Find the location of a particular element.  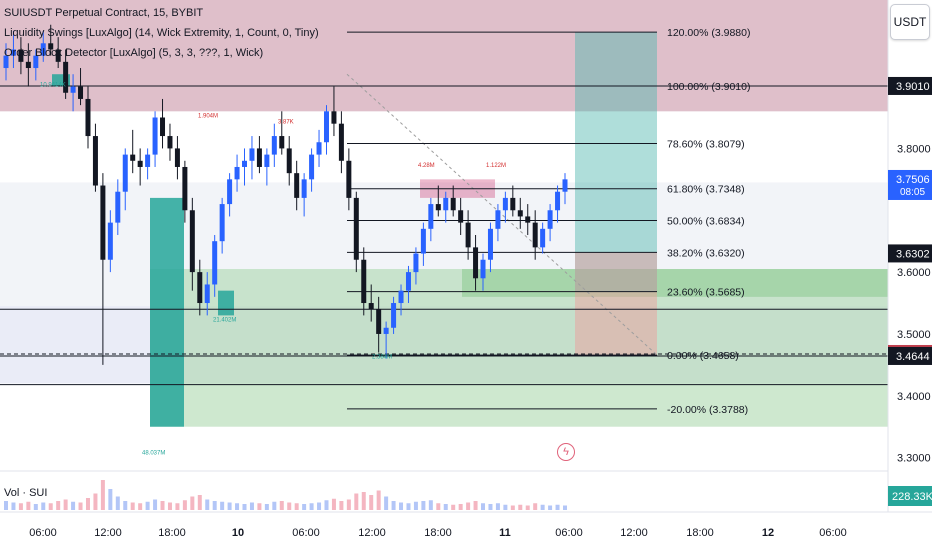

lightning-icon: ϟ is located at coordinates (566, 452).